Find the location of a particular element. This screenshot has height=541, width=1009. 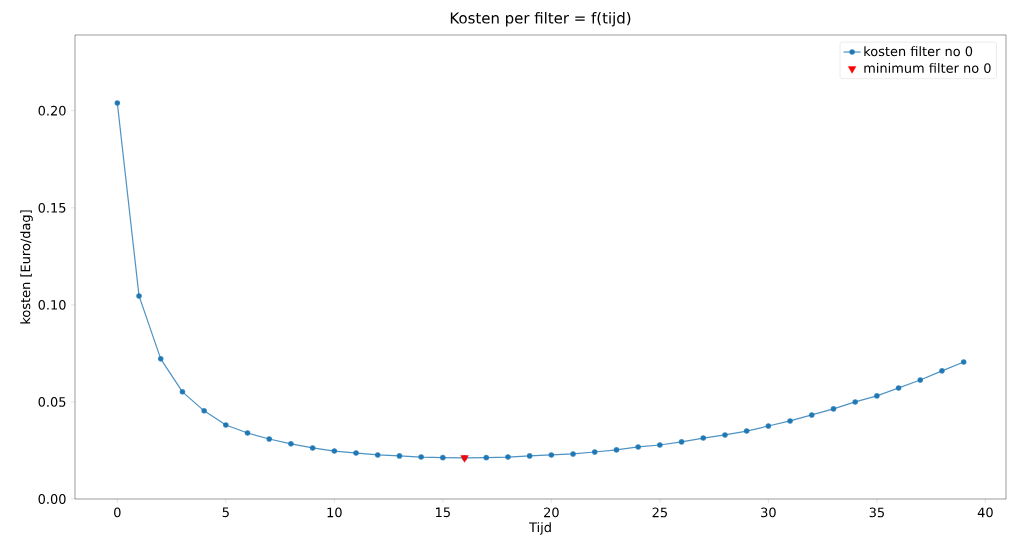

y-tick-label: 0.05 is located at coordinates (52, 402).